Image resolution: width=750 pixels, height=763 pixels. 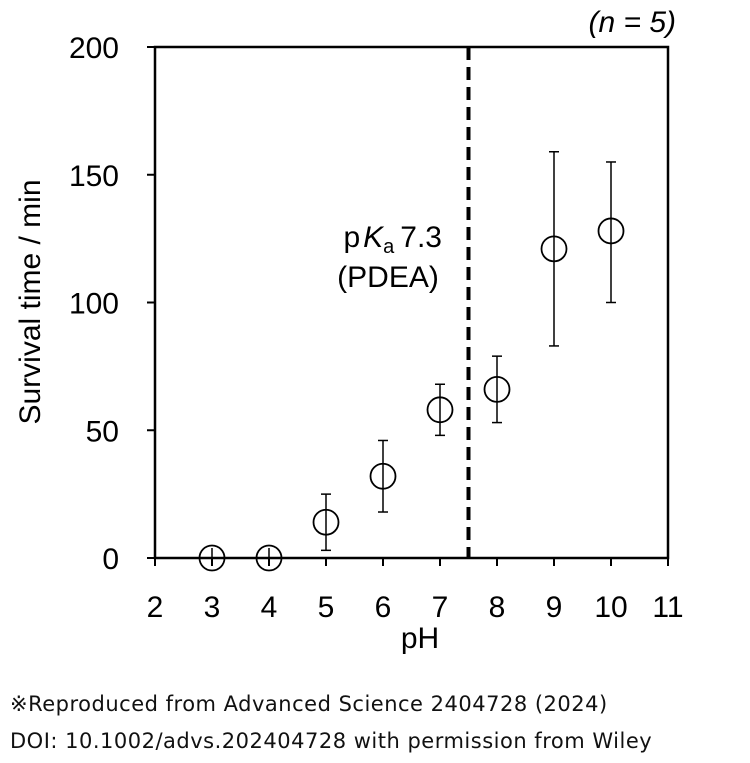 I want to click on pka-label: p Ka 7.3, so click(x=392, y=239).